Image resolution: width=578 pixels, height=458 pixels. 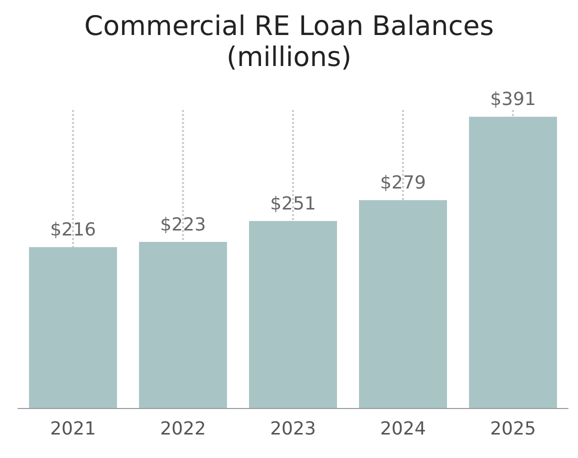 I want to click on x-tick-label: 2024, so click(x=403, y=429).